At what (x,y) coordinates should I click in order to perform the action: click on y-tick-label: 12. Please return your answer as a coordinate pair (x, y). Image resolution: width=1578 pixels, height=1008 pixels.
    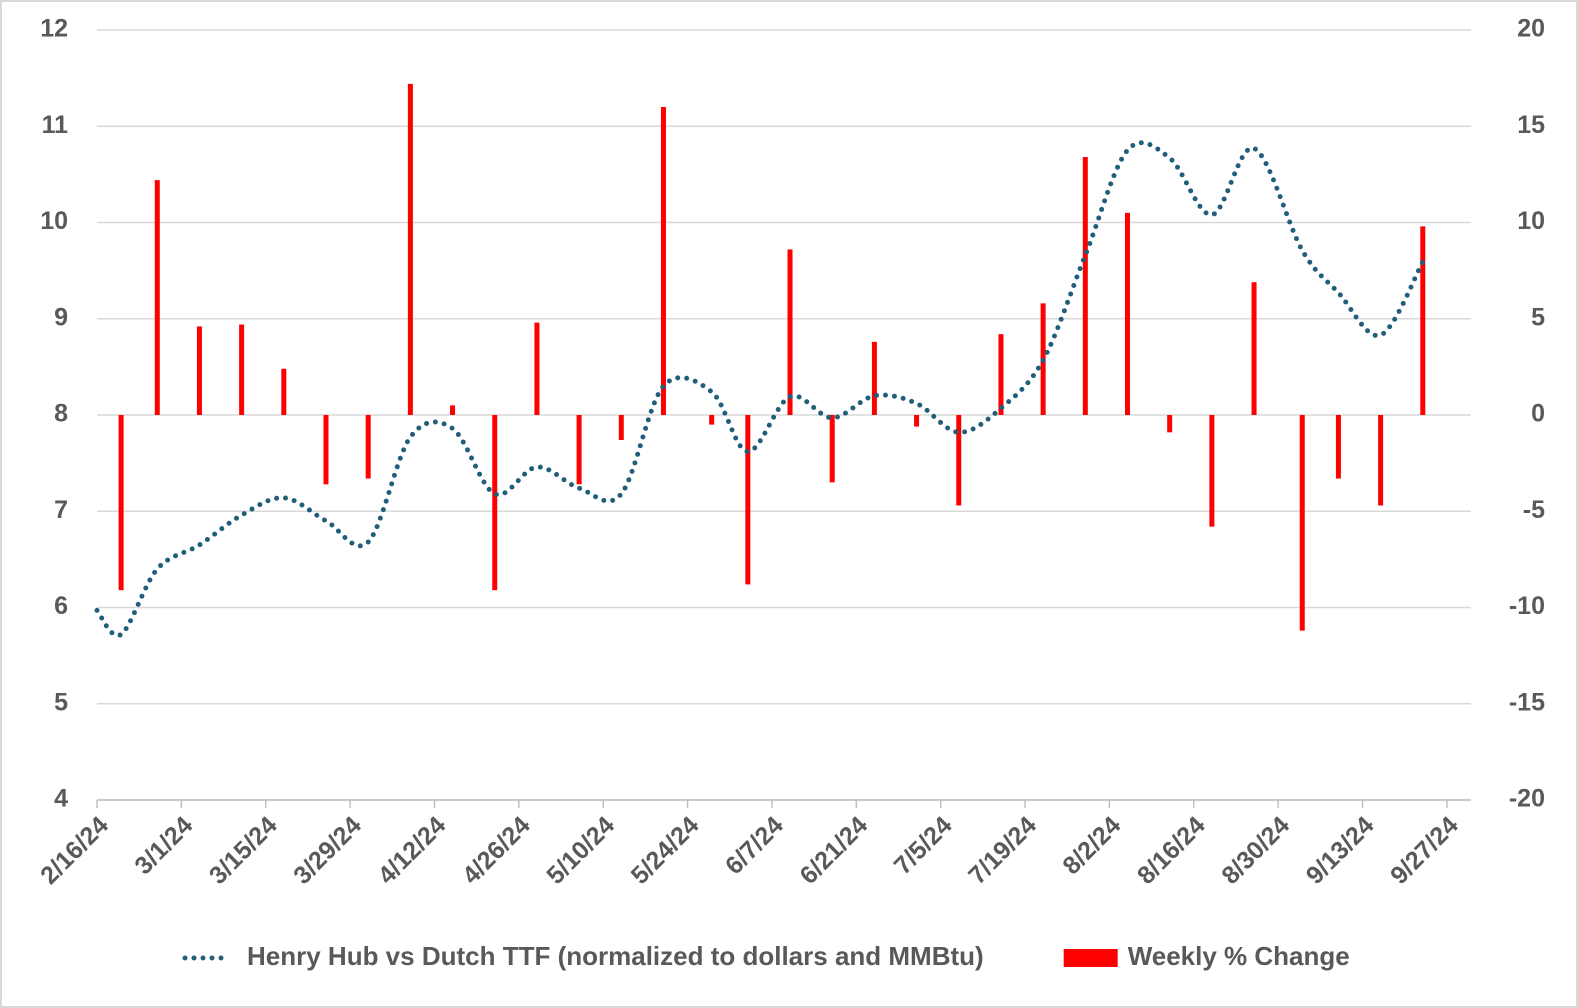
    Looking at the image, I should click on (54, 29).